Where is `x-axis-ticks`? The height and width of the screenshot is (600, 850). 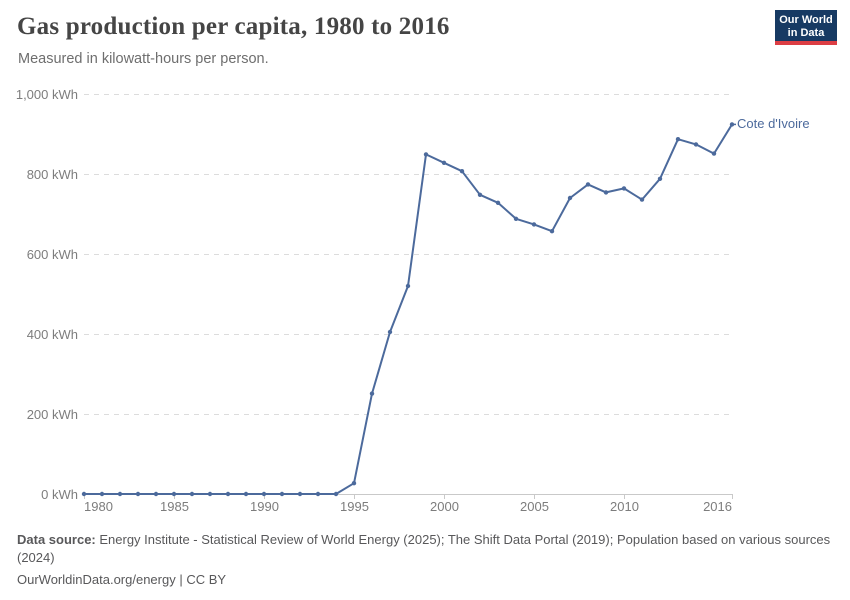 x-axis-ticks is located at coordinates (408, 496).